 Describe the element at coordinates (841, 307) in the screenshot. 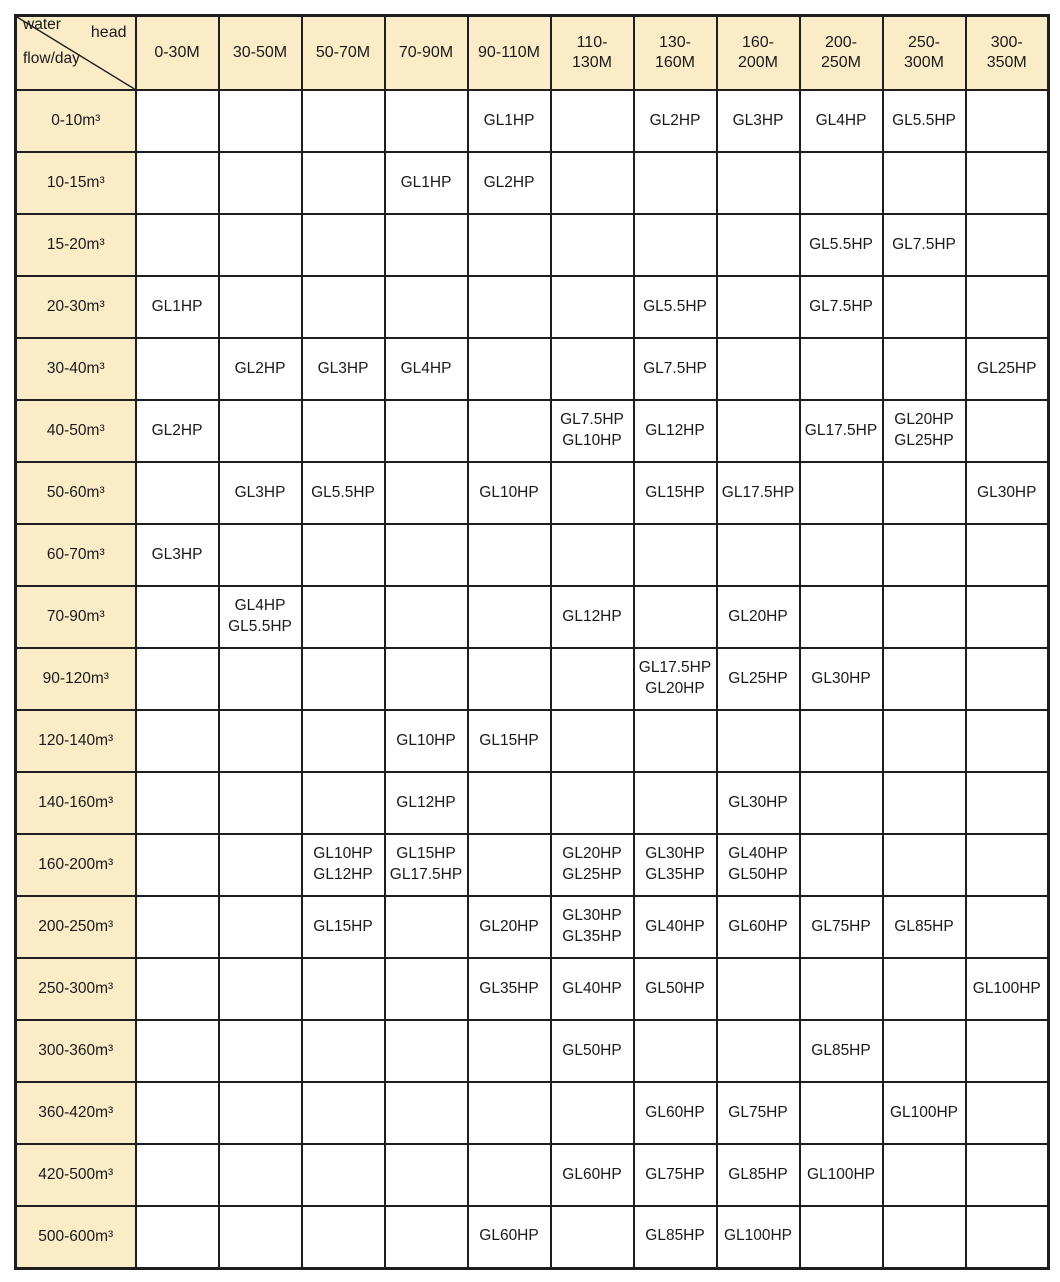

I see `pump-model-cell: GL7.5HP` at that location.